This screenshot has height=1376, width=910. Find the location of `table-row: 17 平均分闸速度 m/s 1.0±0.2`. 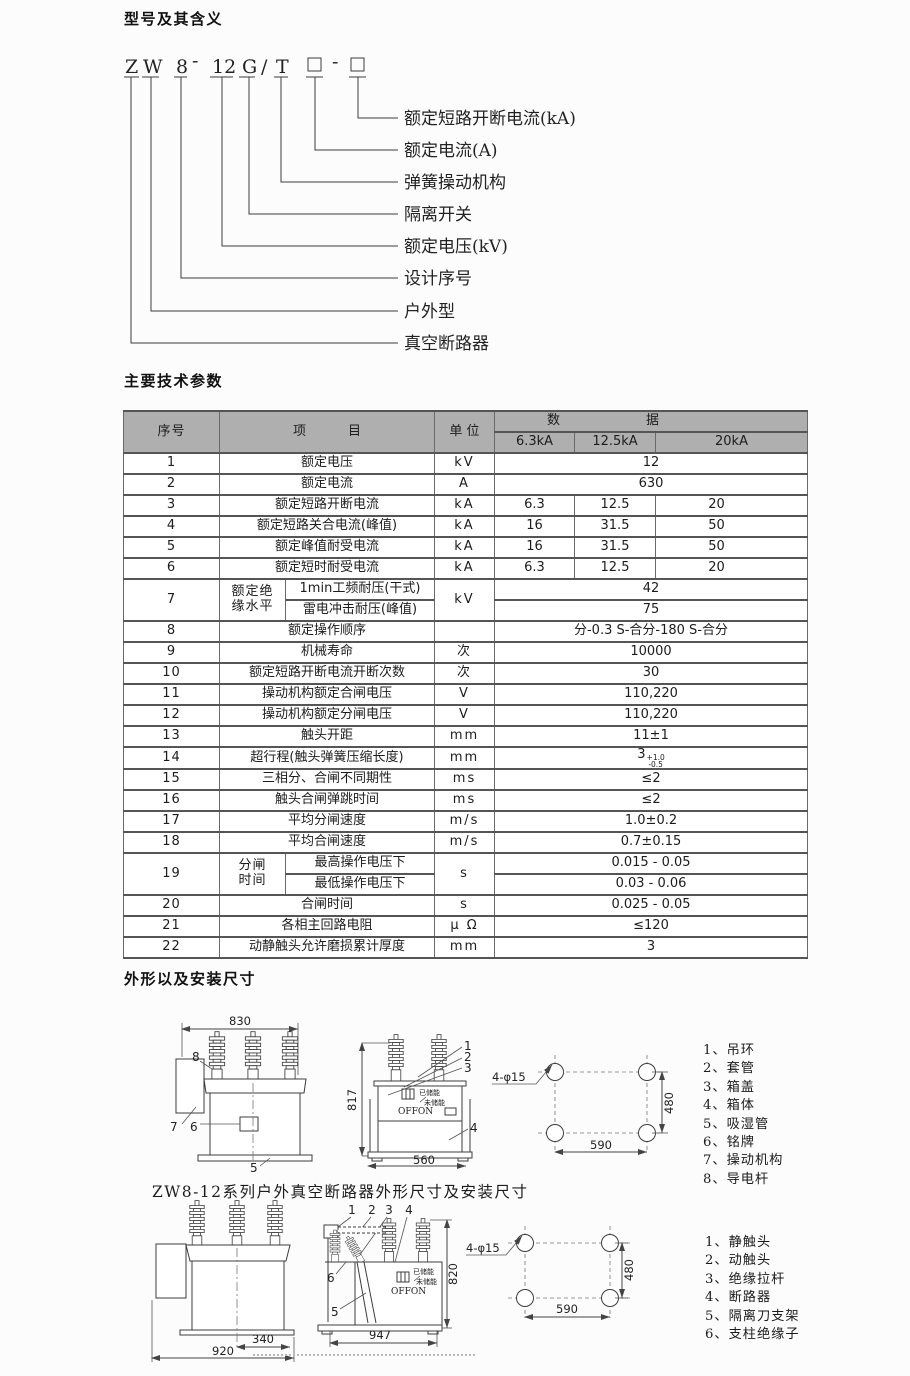

table-row: 17 平均分闸速度 m/s 1.0±0.2 is located at coordinates (466, 821).